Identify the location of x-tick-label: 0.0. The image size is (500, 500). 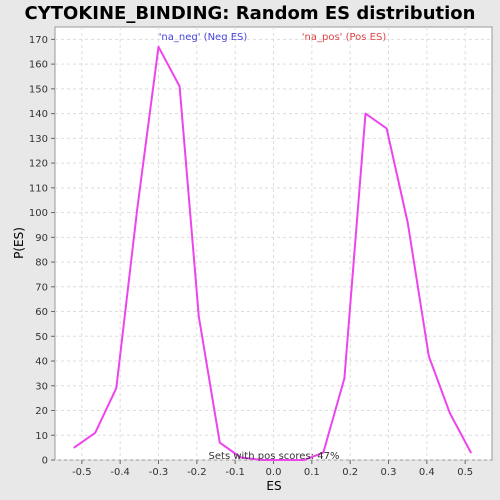
(274, 472).